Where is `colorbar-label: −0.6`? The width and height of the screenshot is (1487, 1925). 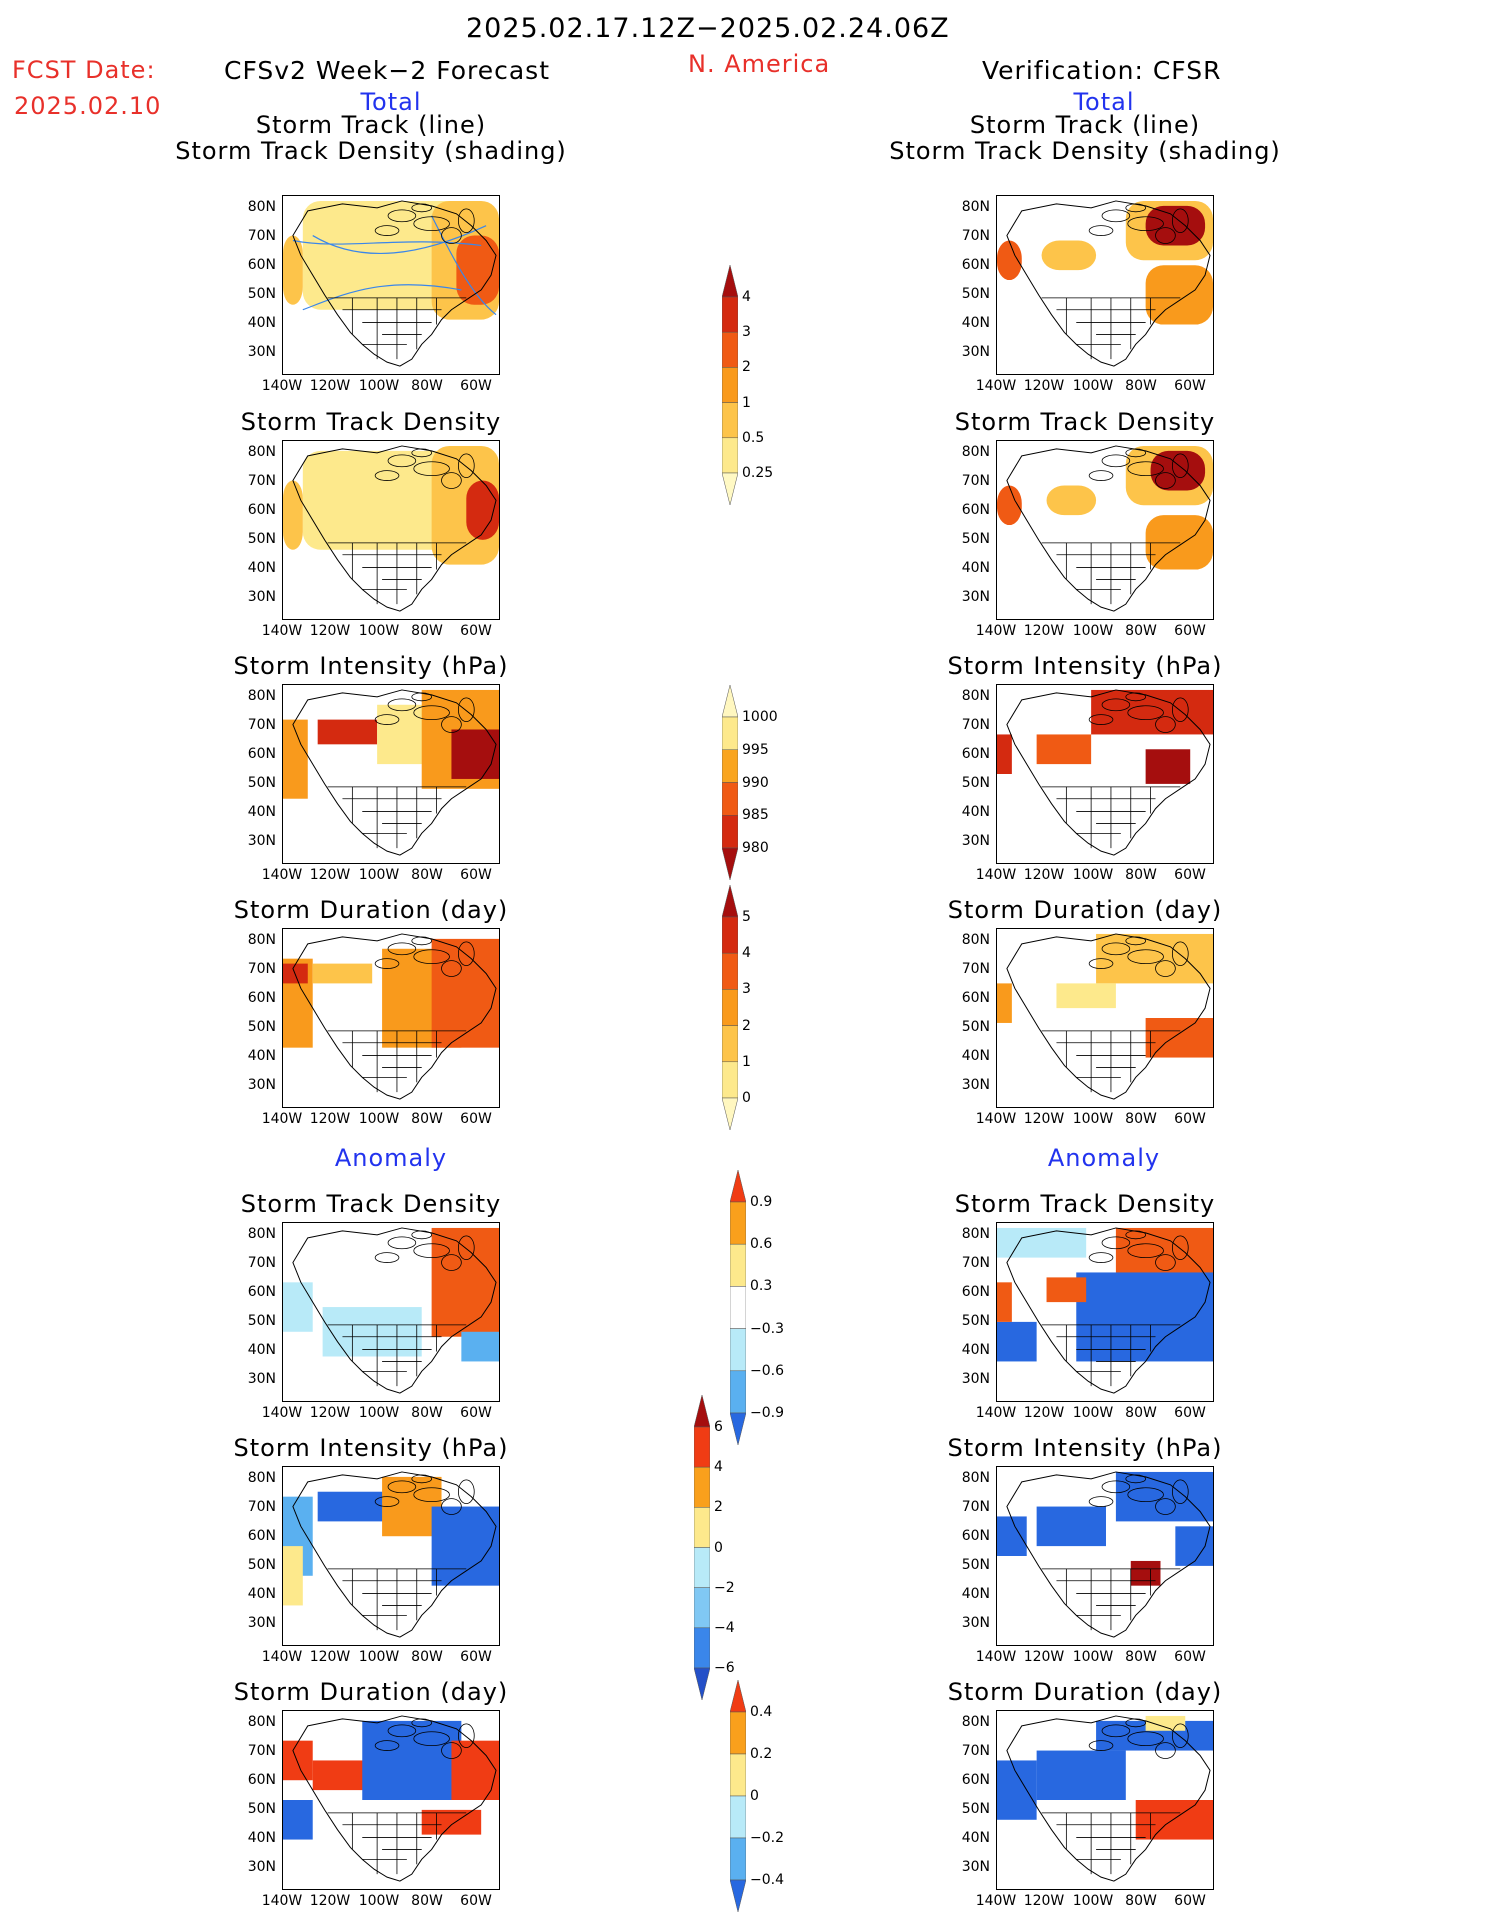
colorbar-label: −0.6 is located at coordinates (767, 1370).